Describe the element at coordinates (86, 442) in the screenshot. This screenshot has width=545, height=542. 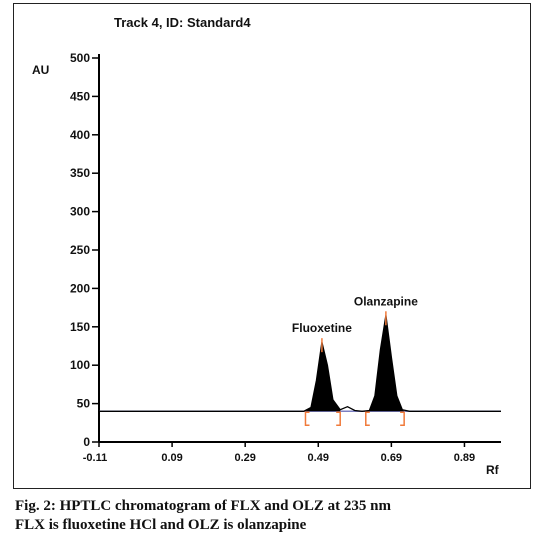
I see `y-tick-label: 0` at that location.